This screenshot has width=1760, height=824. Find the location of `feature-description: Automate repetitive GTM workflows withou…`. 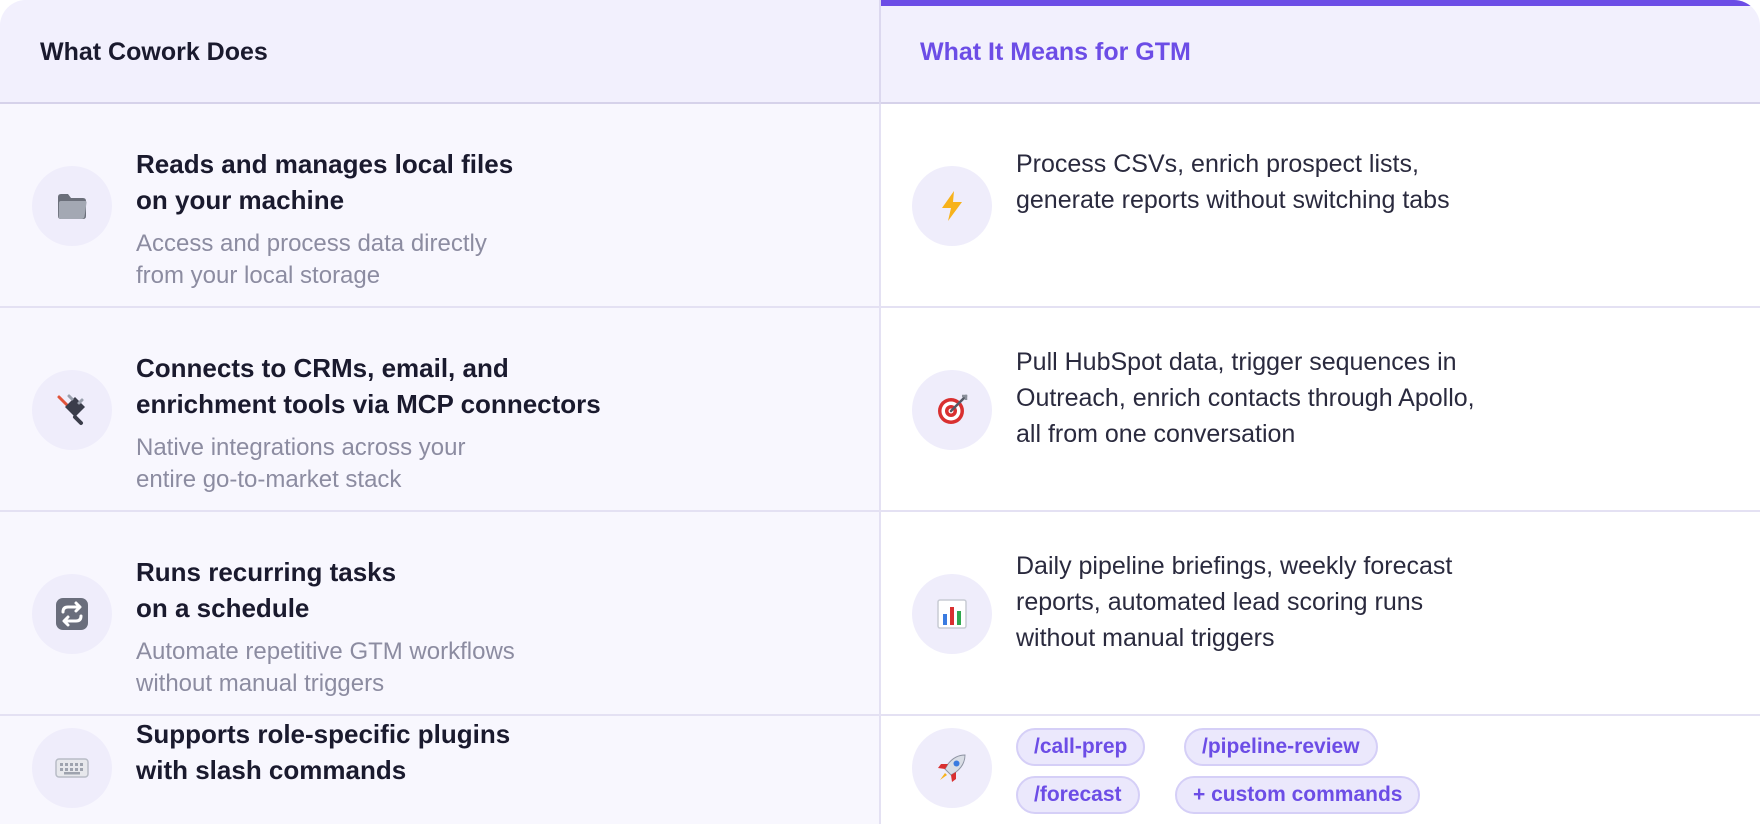

feature-description: Automate repetitive GTM workflows withou… is located at coordinates (325, 667).